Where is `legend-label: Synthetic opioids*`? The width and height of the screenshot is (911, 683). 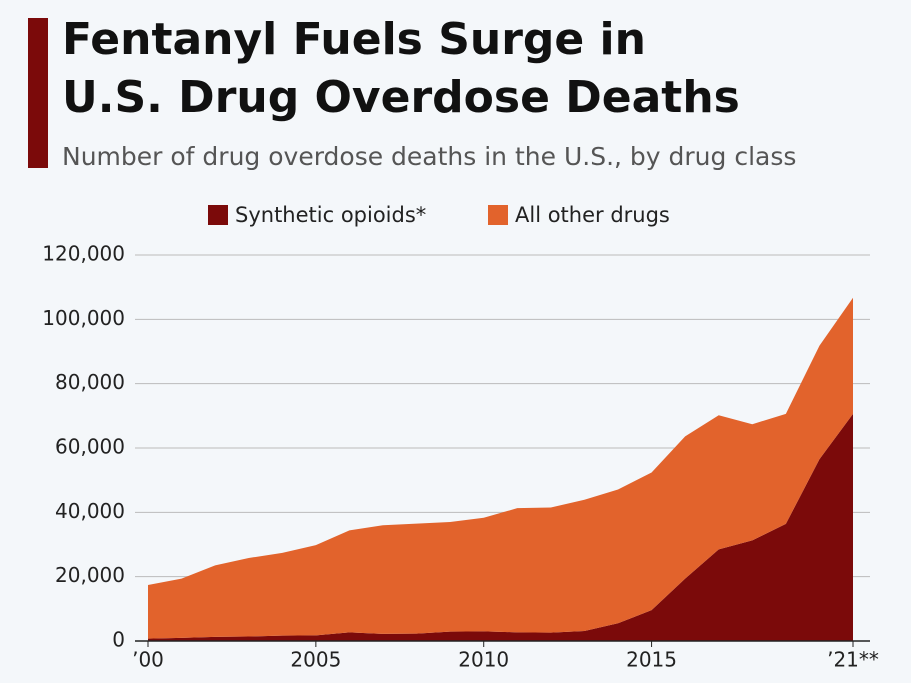
legend-label: Synthetic opioids* is located at coordinates (330, 215).